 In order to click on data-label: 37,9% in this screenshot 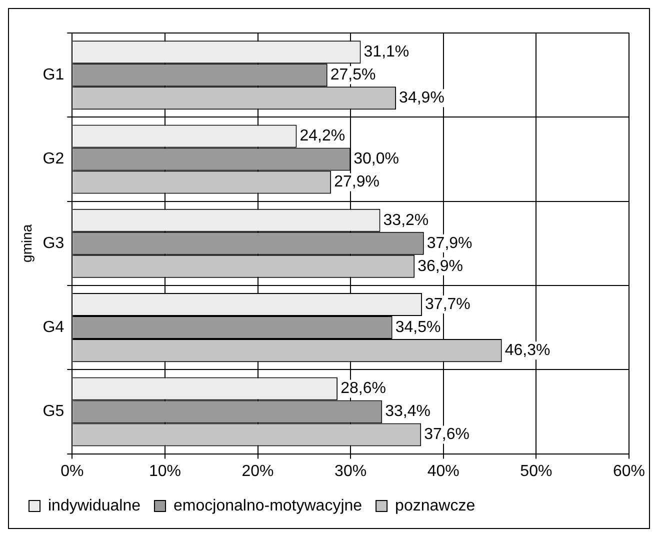, I will do `click(449, 243)`.